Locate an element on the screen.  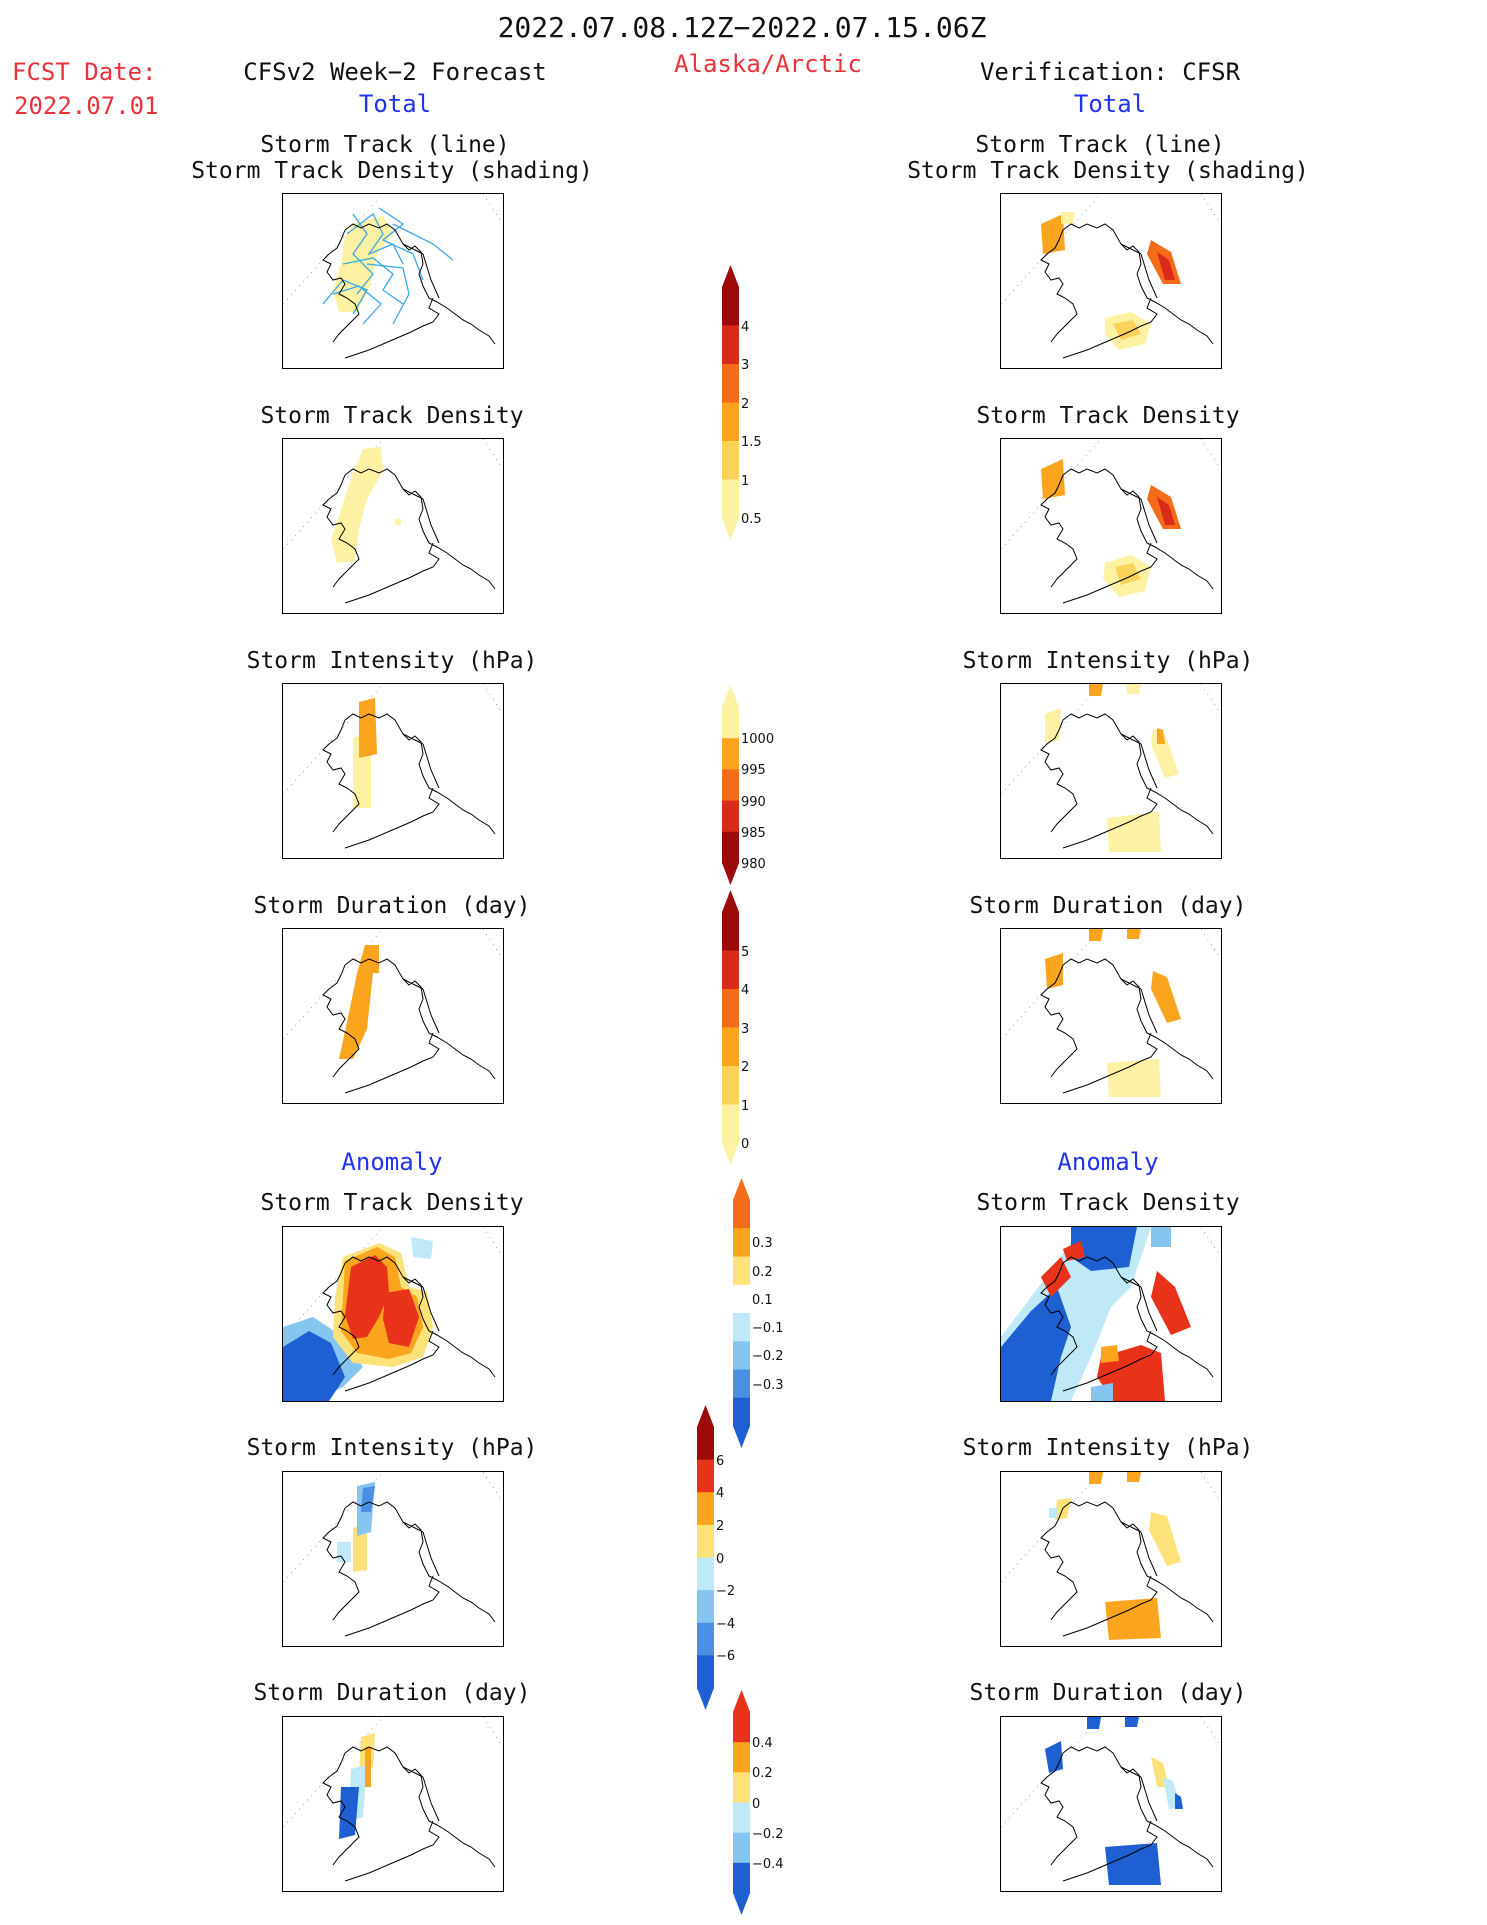
colorbar-tick-label: −0.2 is located at coordinates (768, 1834).